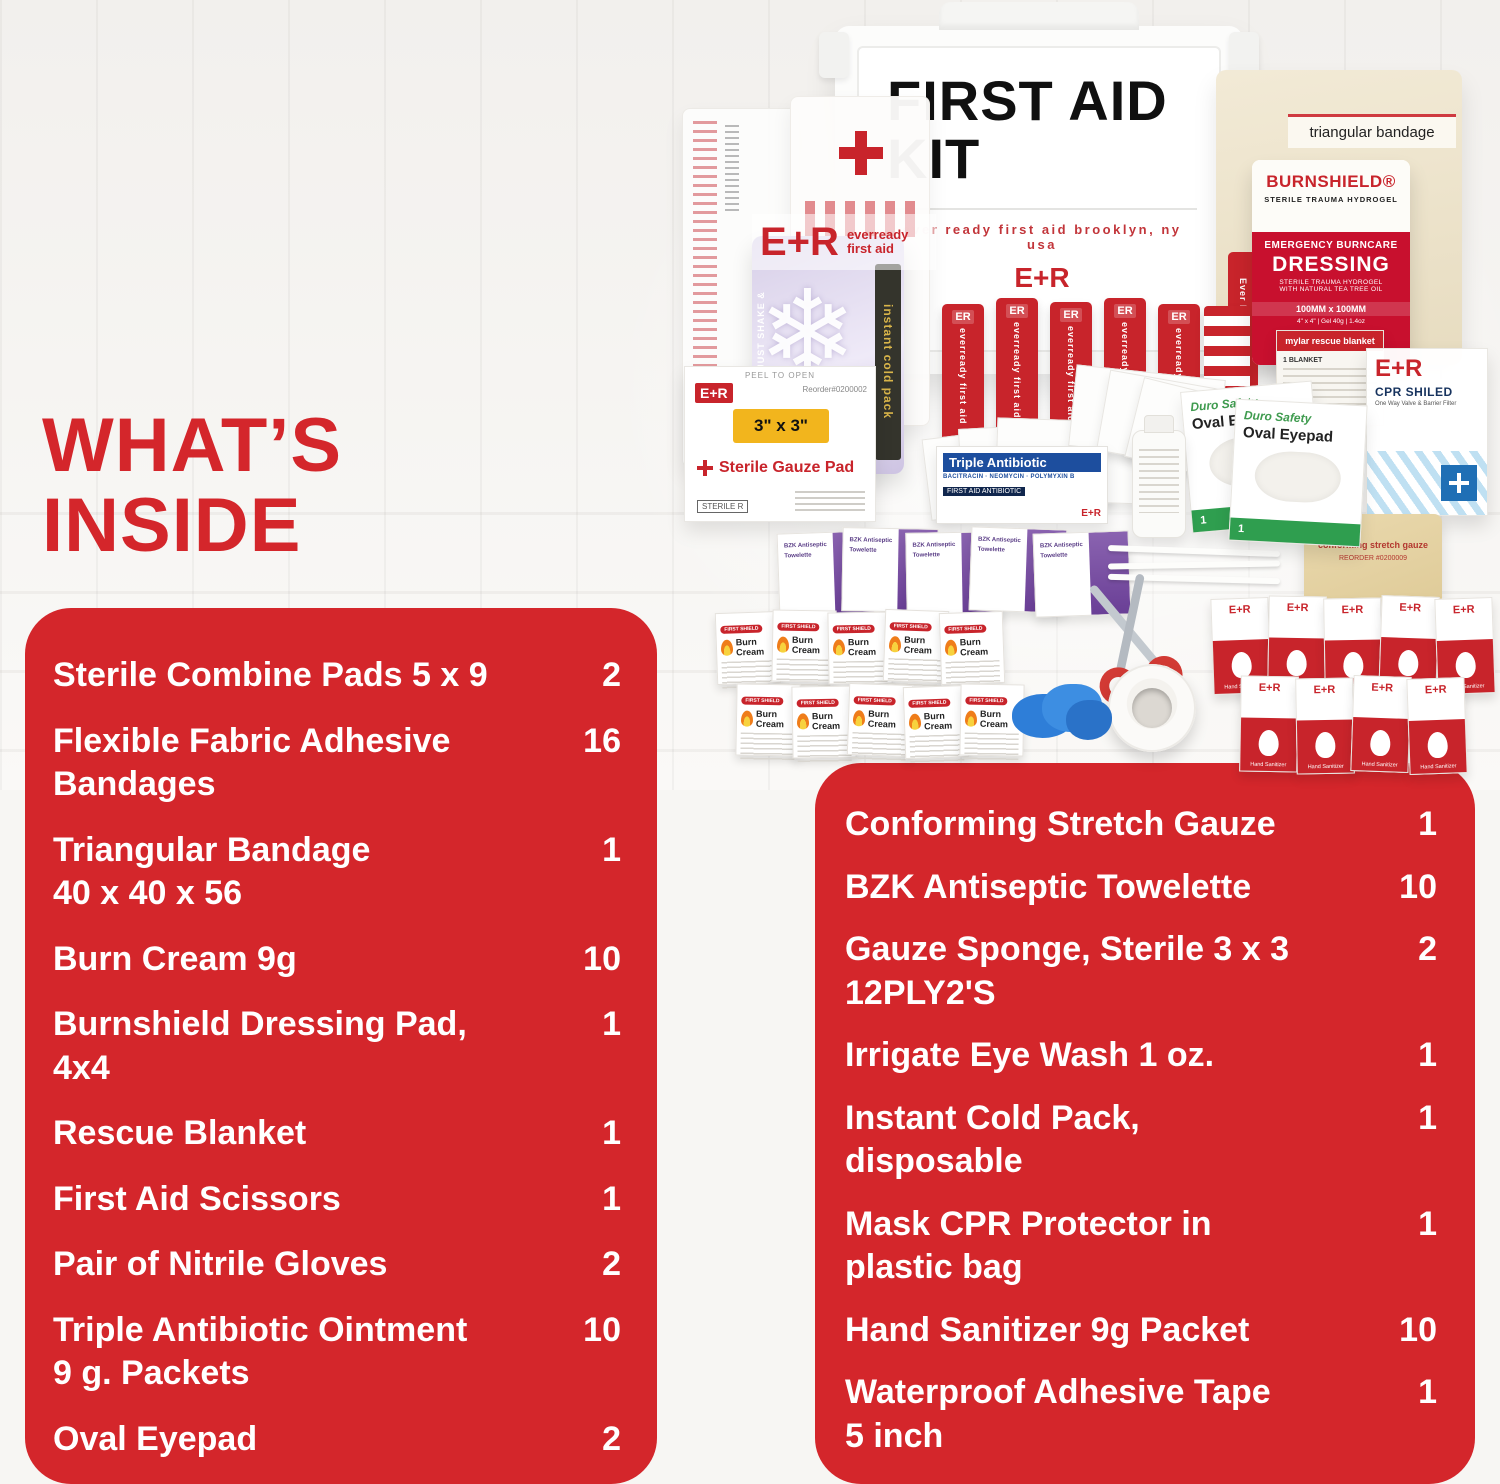 The width and height of the screenshot is (1500, 1484). I want to click on item-label: BZK Antiseptic Towelette, so click(1048, 886).